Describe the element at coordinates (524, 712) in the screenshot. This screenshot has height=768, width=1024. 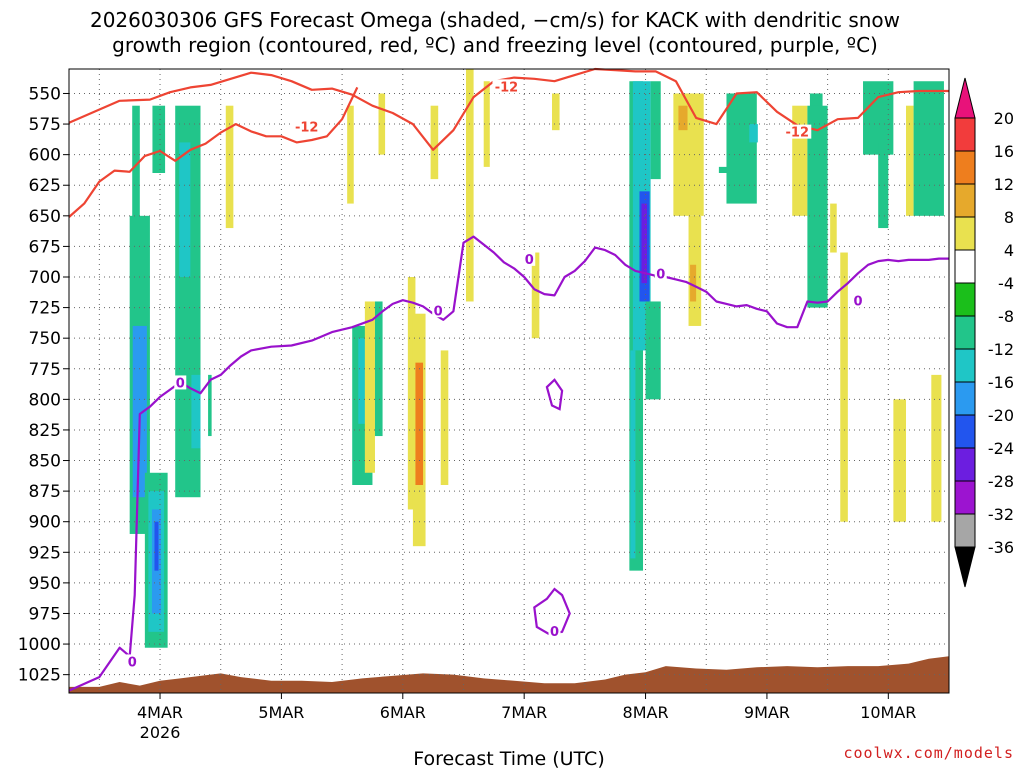
I see `x-tick-label-7MAR: 7MAR` at that location.